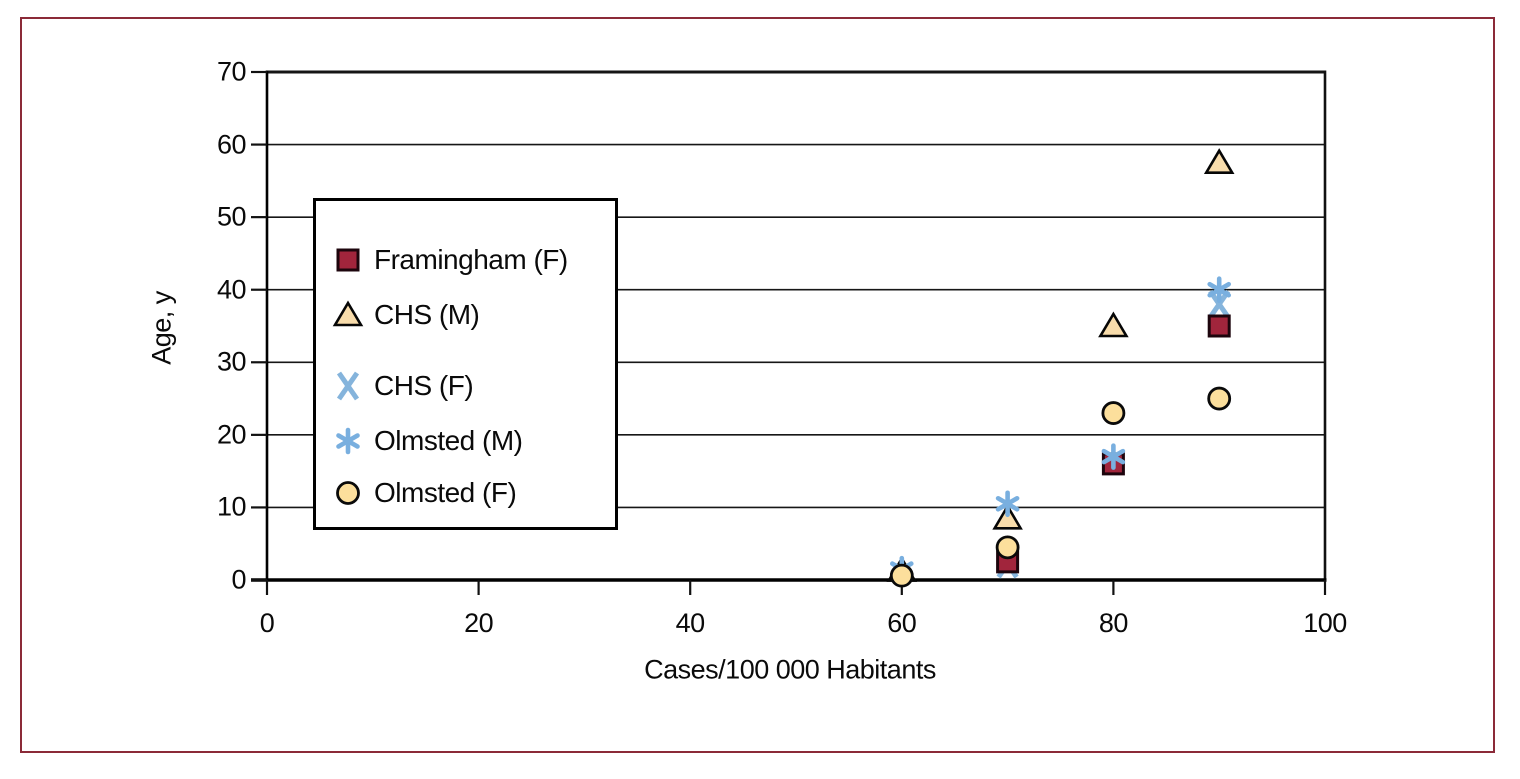 Image resolution: width=1520 pixels, height=779 pixels. I want to click on x-axis-title: Cases/100 000 Habitants, so click(790, 669).